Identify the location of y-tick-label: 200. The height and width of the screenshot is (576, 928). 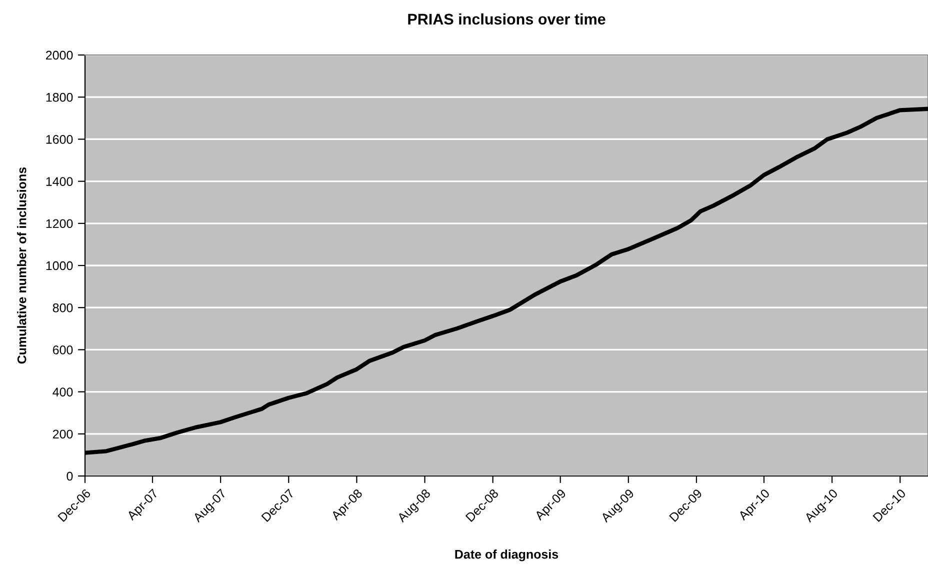
(62, 434).